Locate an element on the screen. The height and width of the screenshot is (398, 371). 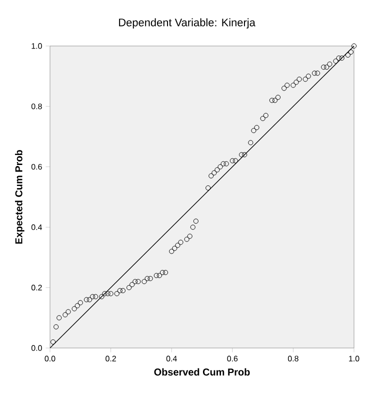
x-axis-title: Observed Cum Prob is located at coordinates (202, 372).